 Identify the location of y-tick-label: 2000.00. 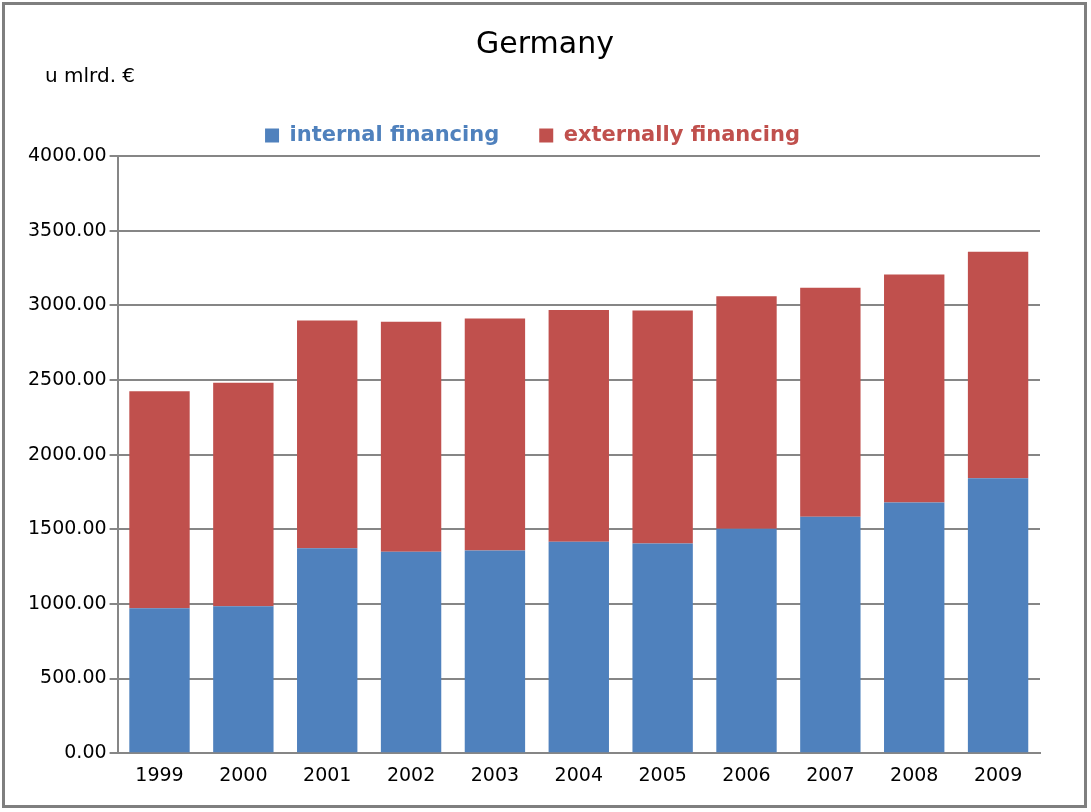
(67, 452).